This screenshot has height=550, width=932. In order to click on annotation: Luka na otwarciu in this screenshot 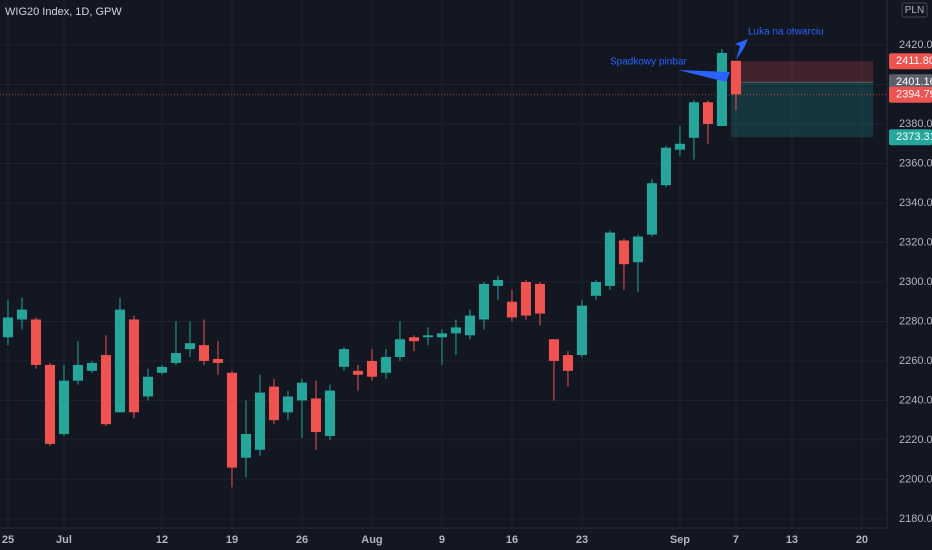, I will do `click(786, 32)`.